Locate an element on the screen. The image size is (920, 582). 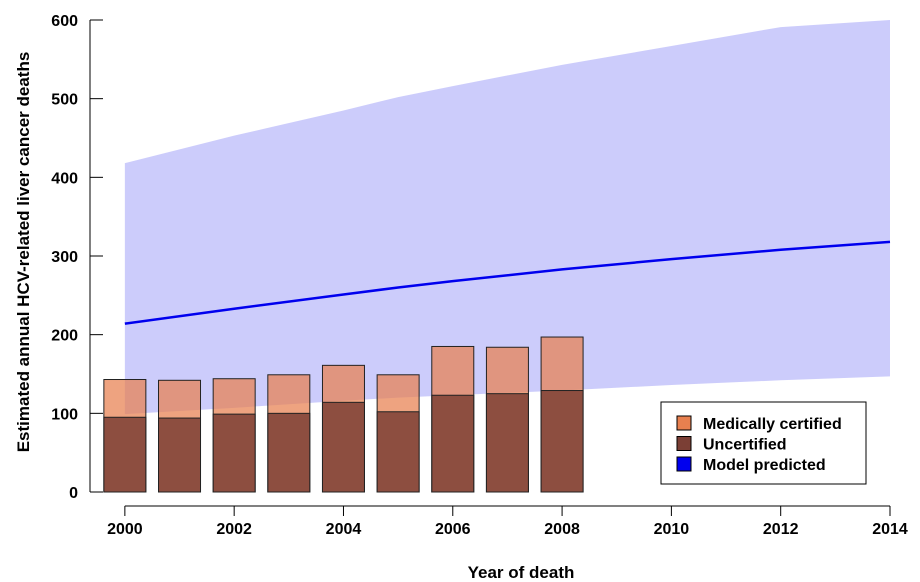
x-tick-label-2006: 2006 is located at coordinates (453, 529).